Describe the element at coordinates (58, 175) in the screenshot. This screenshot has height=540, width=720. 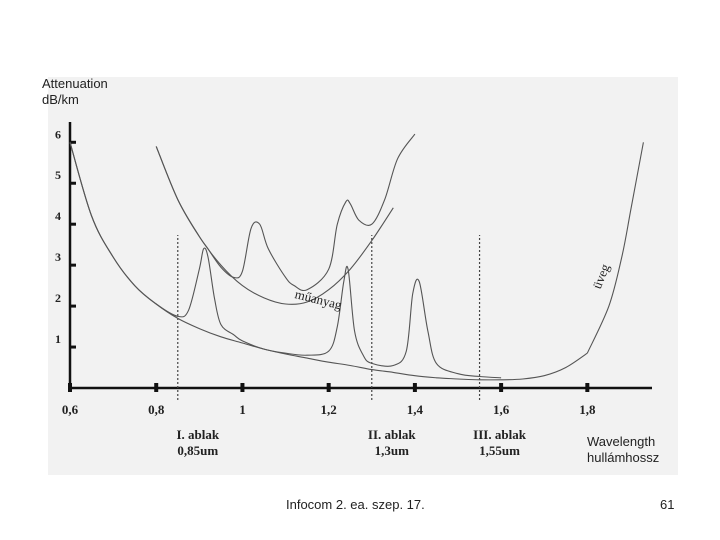
I see `y-tick-label: 5` at that location.